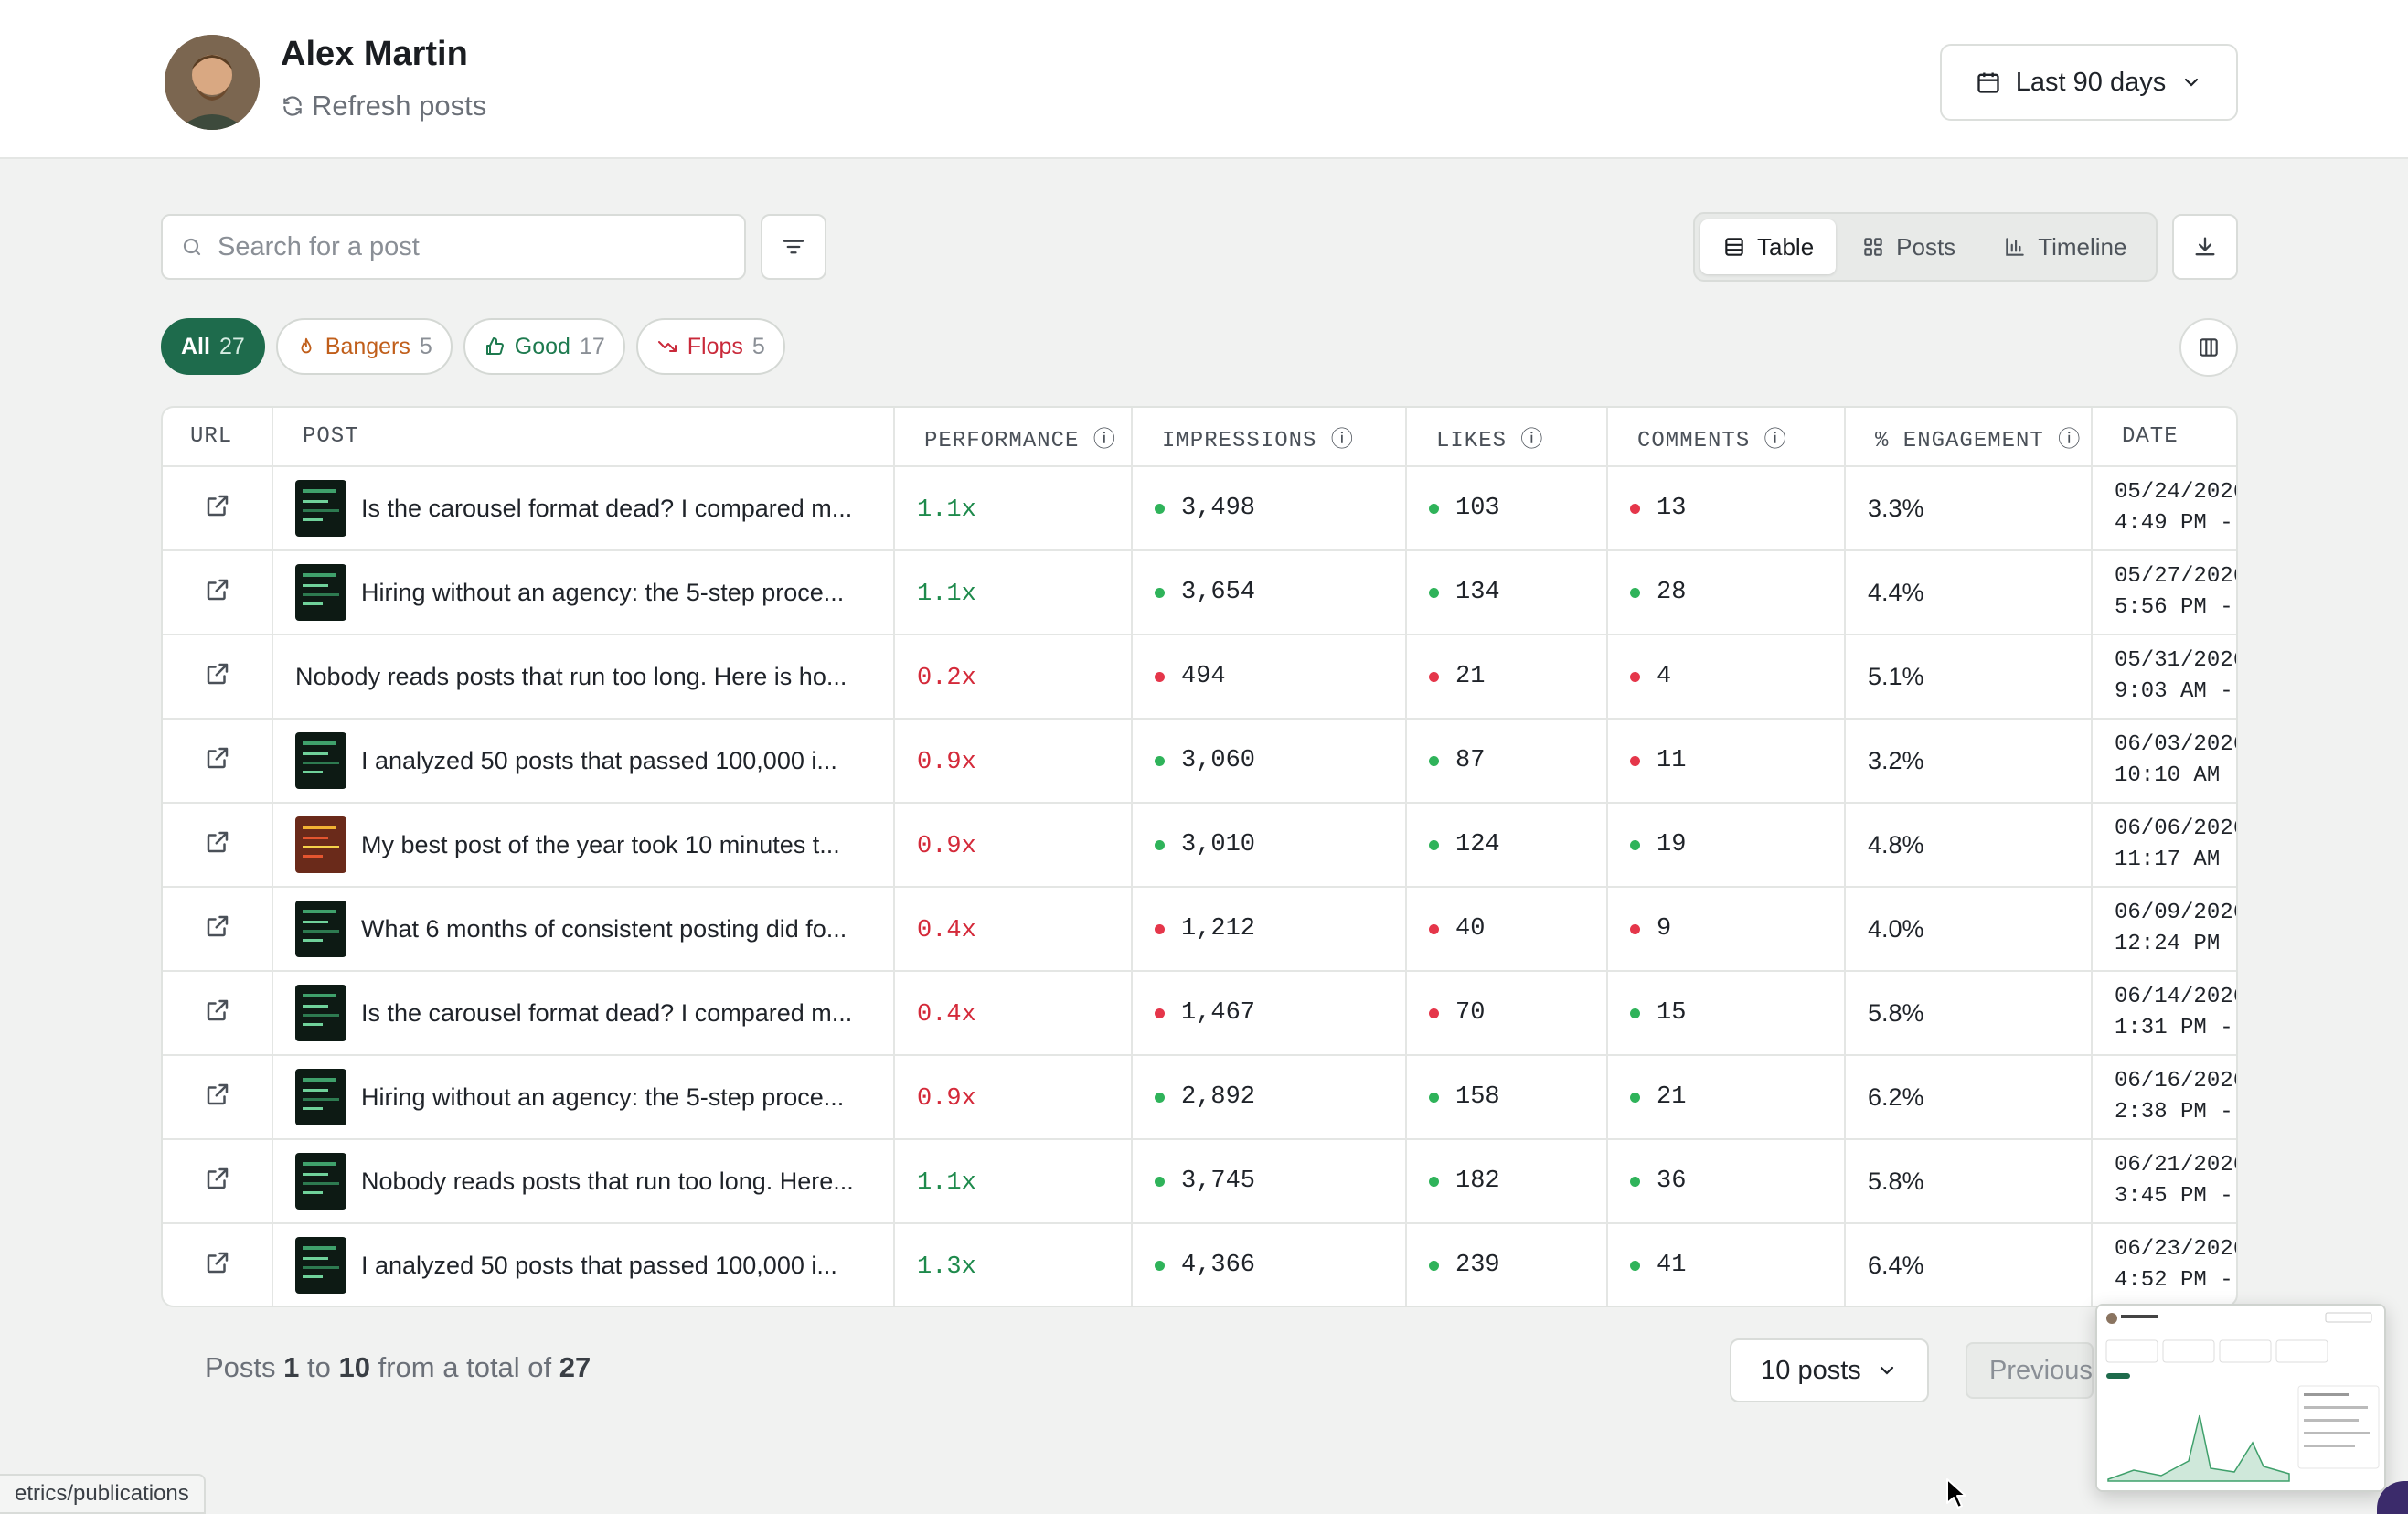 This screenshot has height=1514, width=2408. I want to click on previous-page-button: Previous, so click(2030, 1370).